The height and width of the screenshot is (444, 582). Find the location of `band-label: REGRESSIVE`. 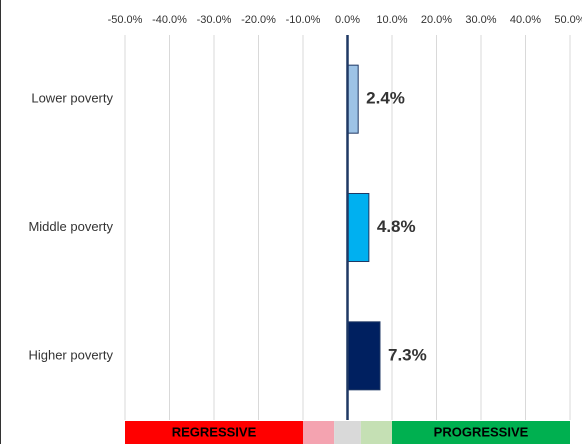

band-label: REGRESSIVE is located at coordinates (214, 431).